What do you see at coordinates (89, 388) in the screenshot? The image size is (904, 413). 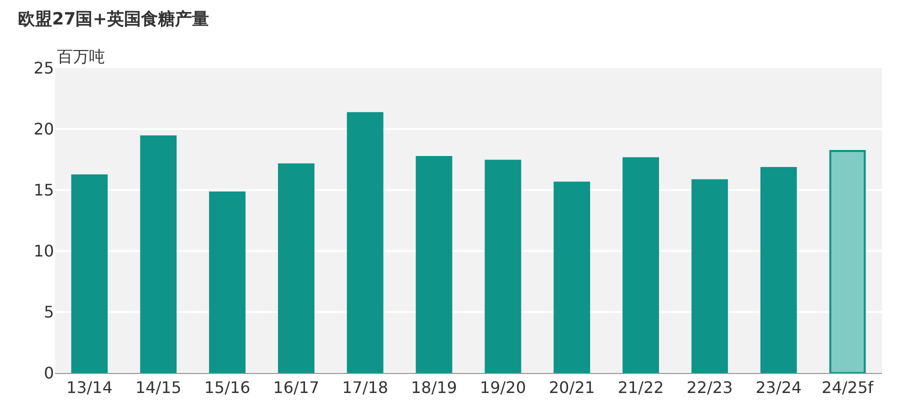 I see `x-tick-label: 13/14` at bounding box center [89, 388].